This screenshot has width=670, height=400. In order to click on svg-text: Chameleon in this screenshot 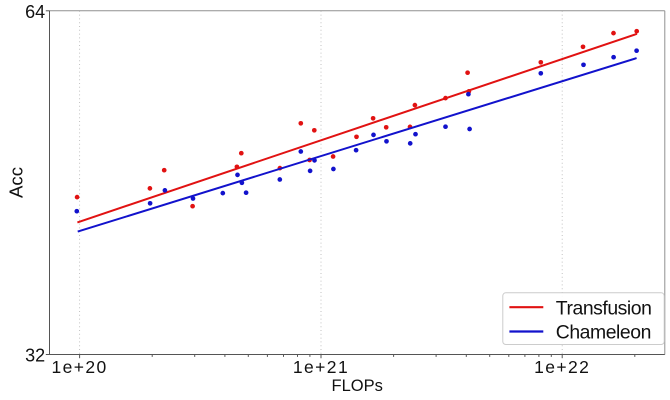, I will do `click(603, 333)`.